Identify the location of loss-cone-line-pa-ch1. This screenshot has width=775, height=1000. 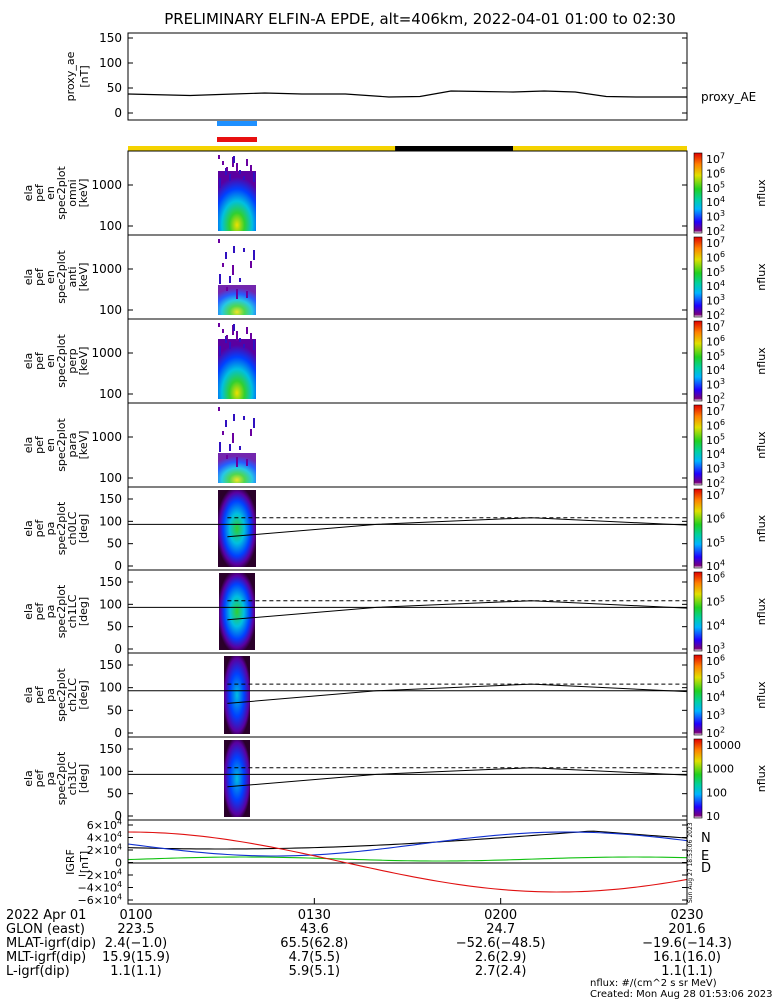
(457, 610).